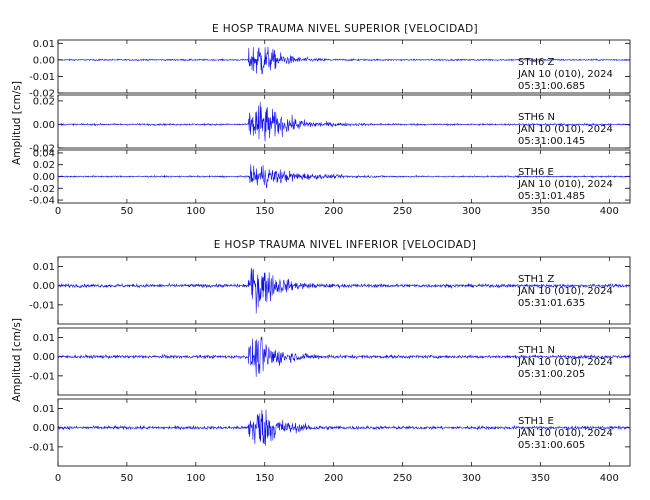  Describe the element at coordinates (551, 374) in the screenshot. I see `time-label: 05:31:00.205` at that location.